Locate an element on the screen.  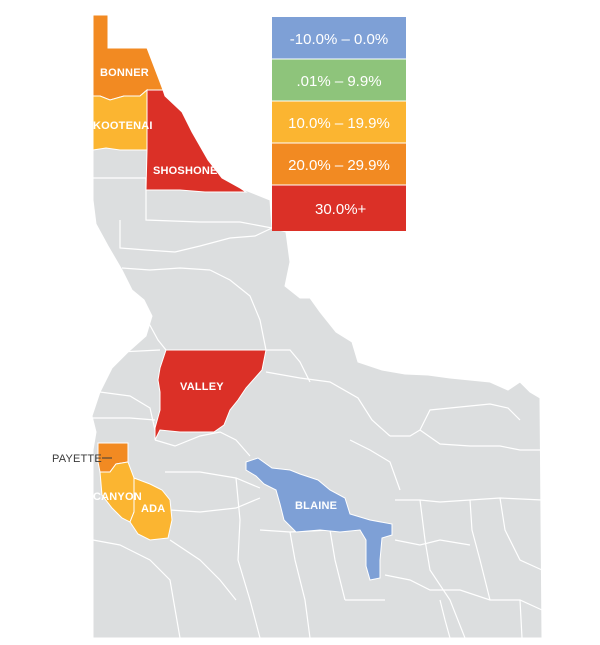
county-blaine is located at coordinates (319, 519).